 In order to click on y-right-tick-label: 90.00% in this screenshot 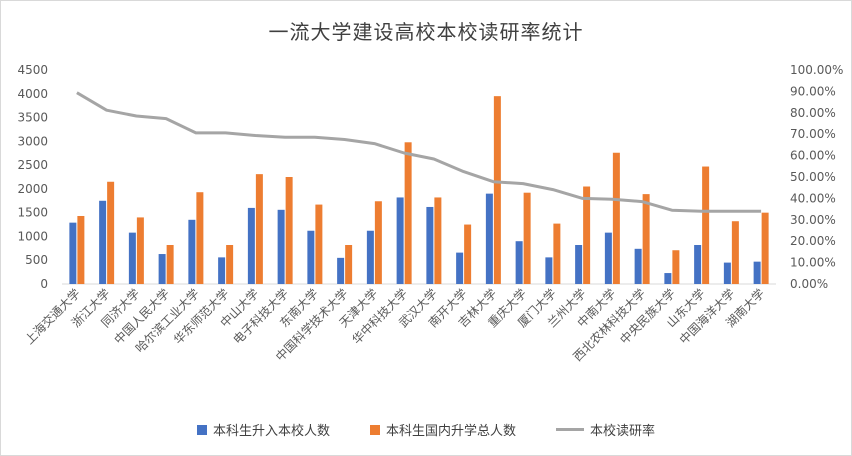, I will do `click(813, 91)`.